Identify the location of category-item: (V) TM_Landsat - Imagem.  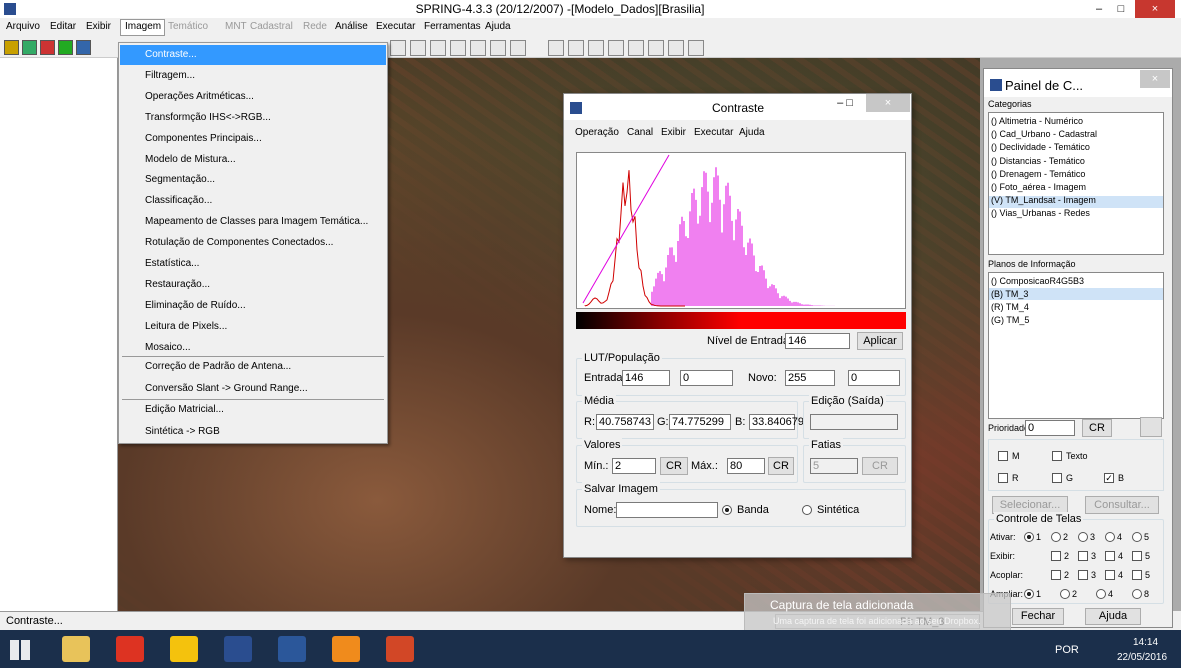
(1043, 200).